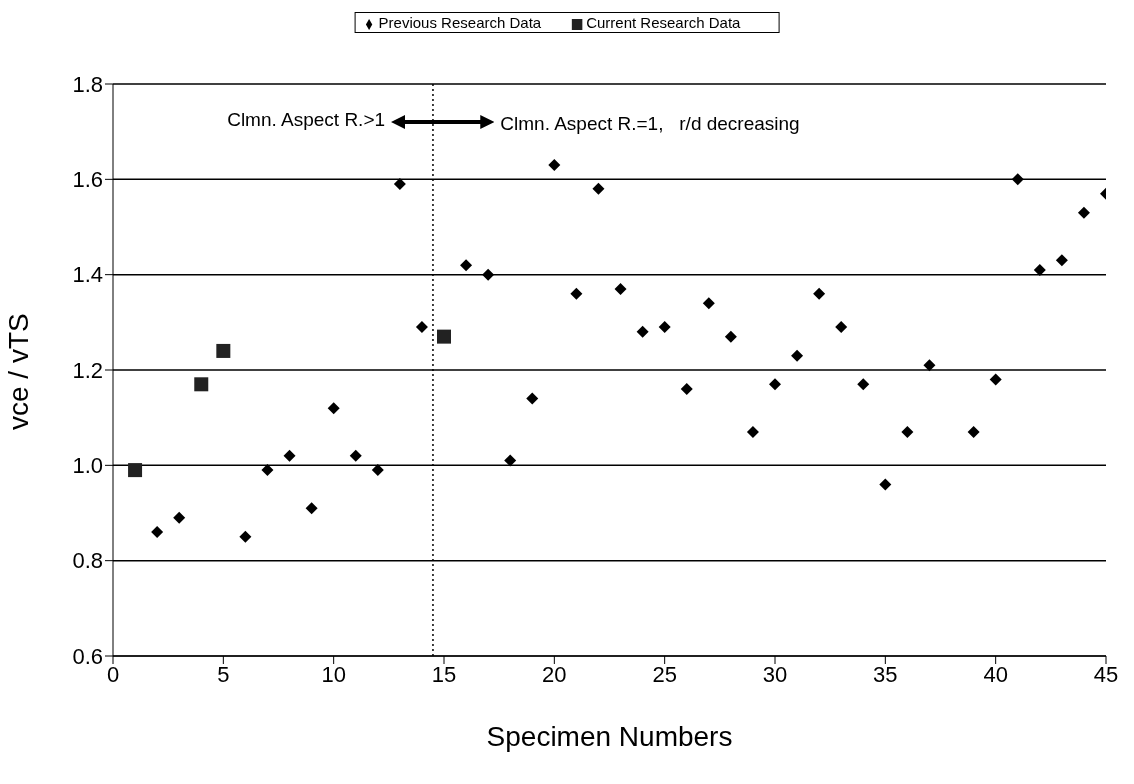  Describe the element at coordinates (444, 674) in the screenshot. I see `x-tick-label: 15` at that location.